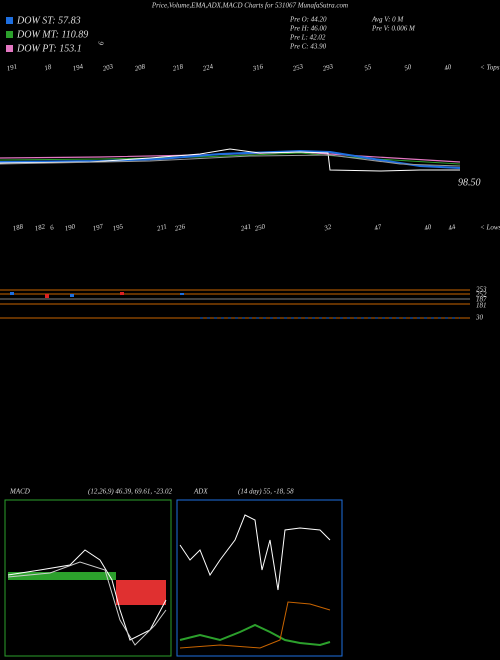  What do you see at coordinates (255, 581) in the screenshot?
I see `adx-plot` at bounding box center [255, 581].